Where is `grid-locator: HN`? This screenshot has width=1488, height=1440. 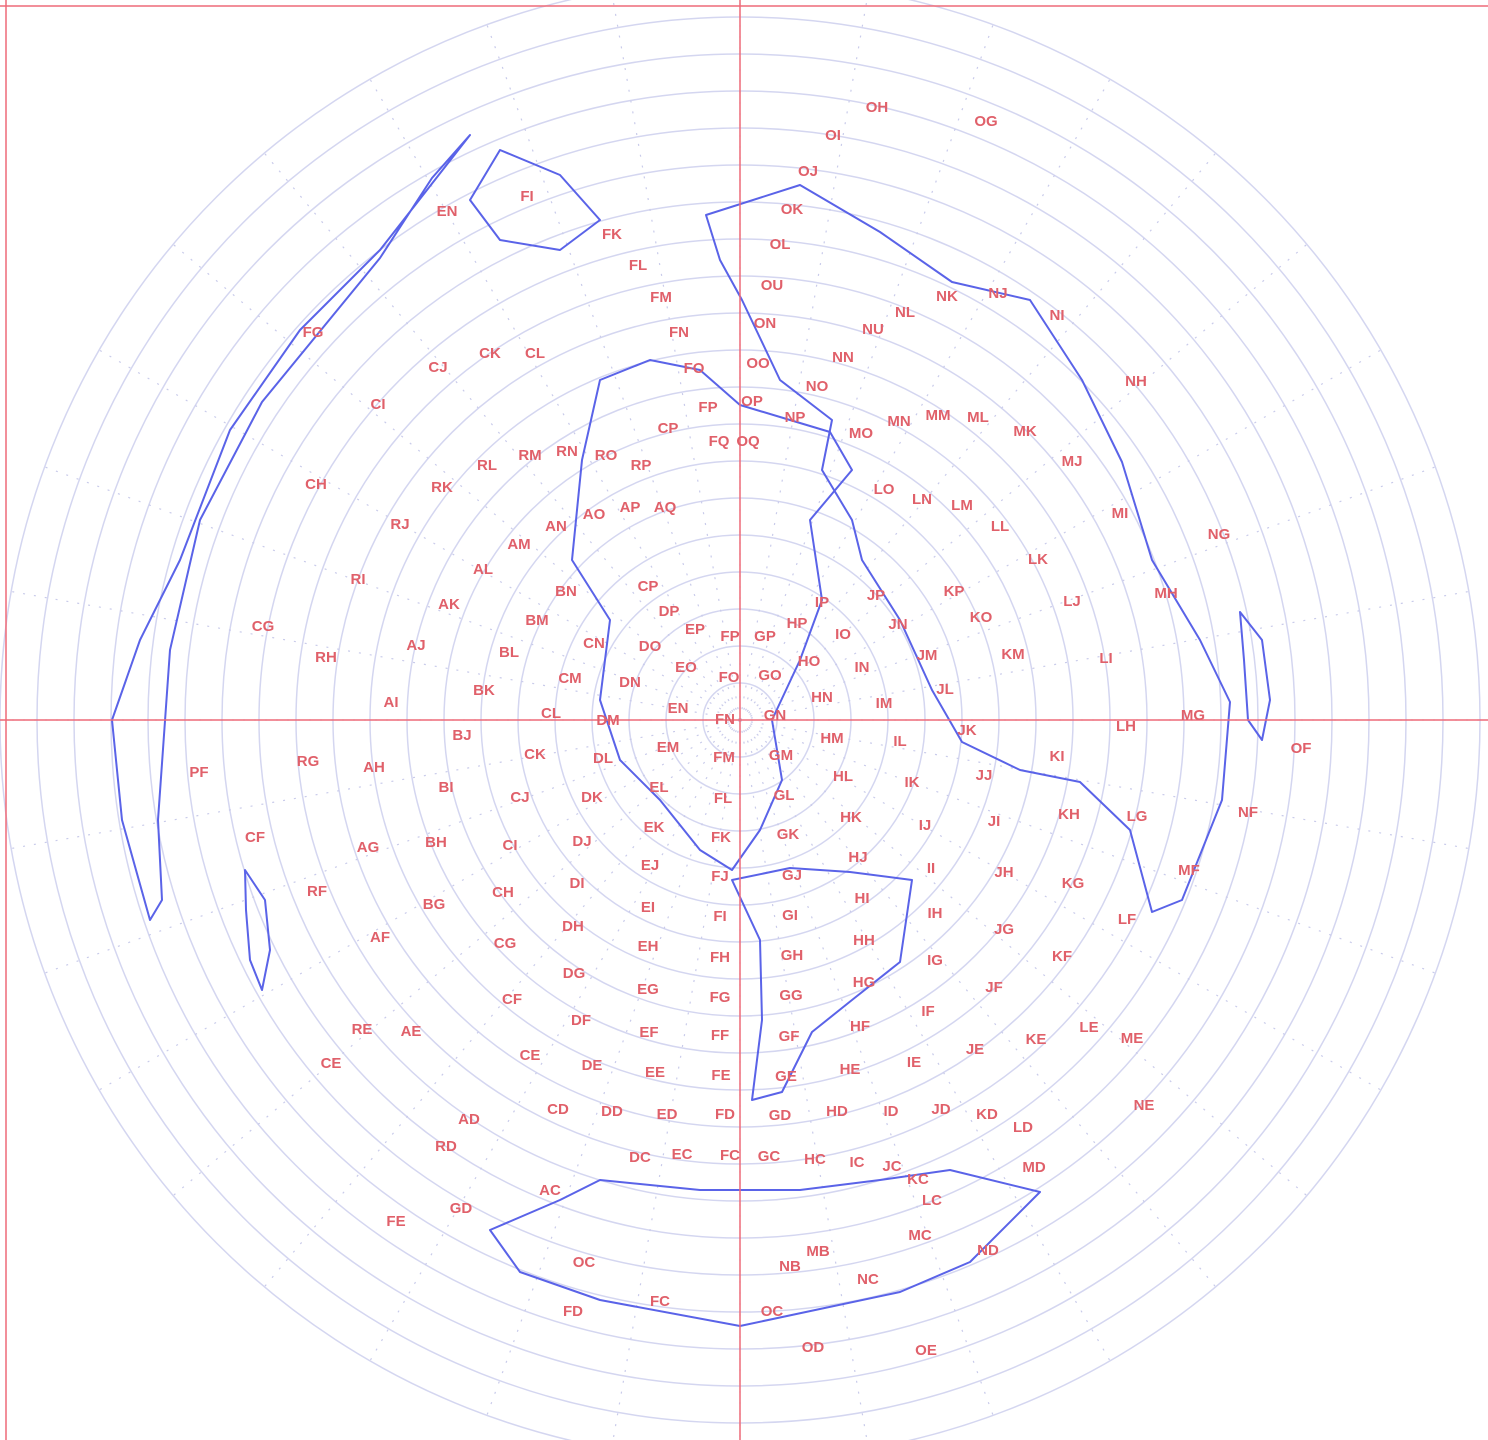 grid-locator: HN is located at coordinates (822, 697).